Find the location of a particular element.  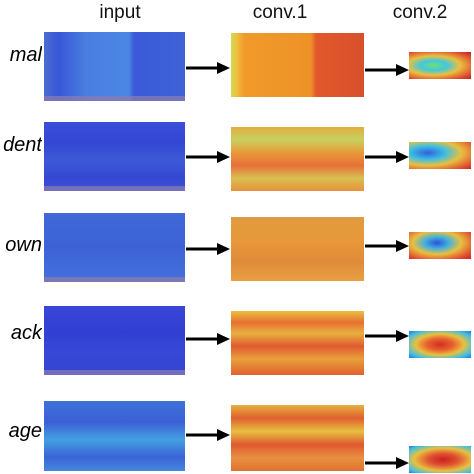

header-input: input is located at coordinates (120, 12).